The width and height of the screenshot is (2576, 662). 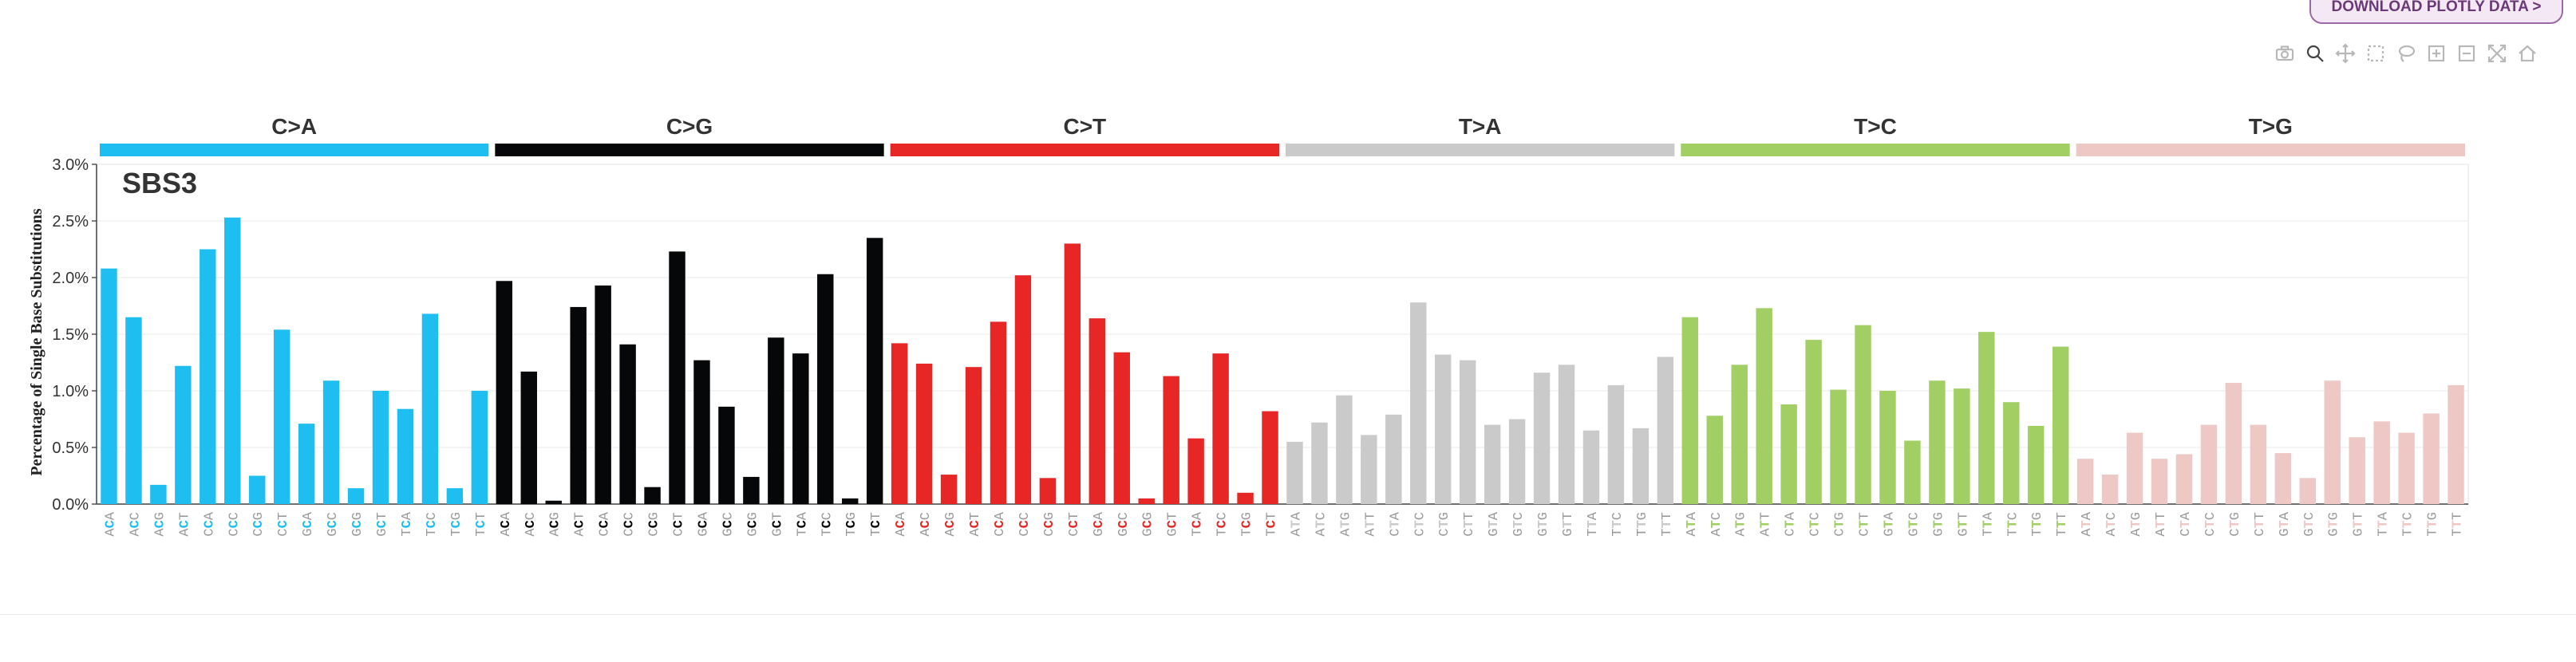 I want to click on bar-C>A-CCC, so click(x=232, y=360).